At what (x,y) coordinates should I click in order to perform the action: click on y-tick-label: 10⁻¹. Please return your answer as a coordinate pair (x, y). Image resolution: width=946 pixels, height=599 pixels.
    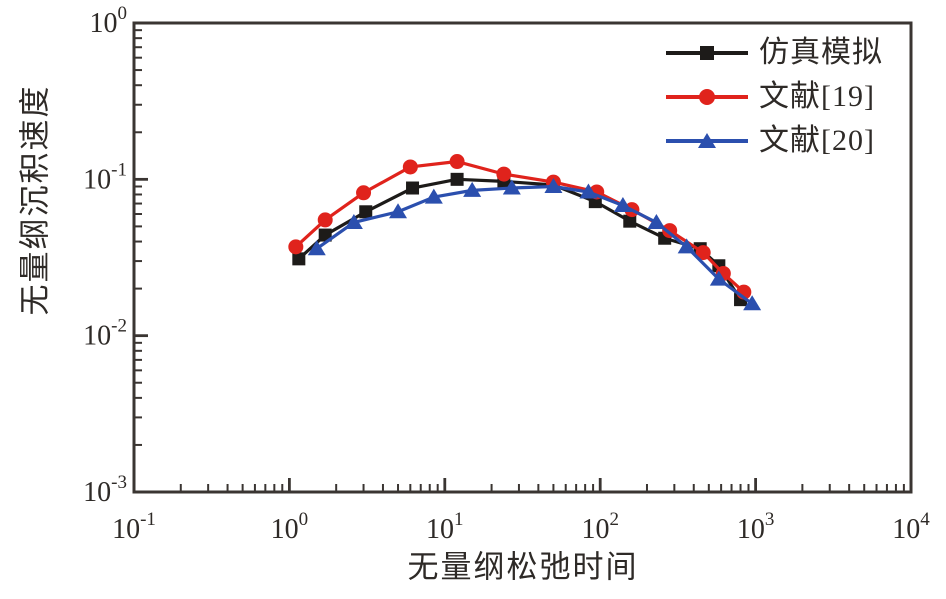
    Looking at the image, I should click on (105, 177).